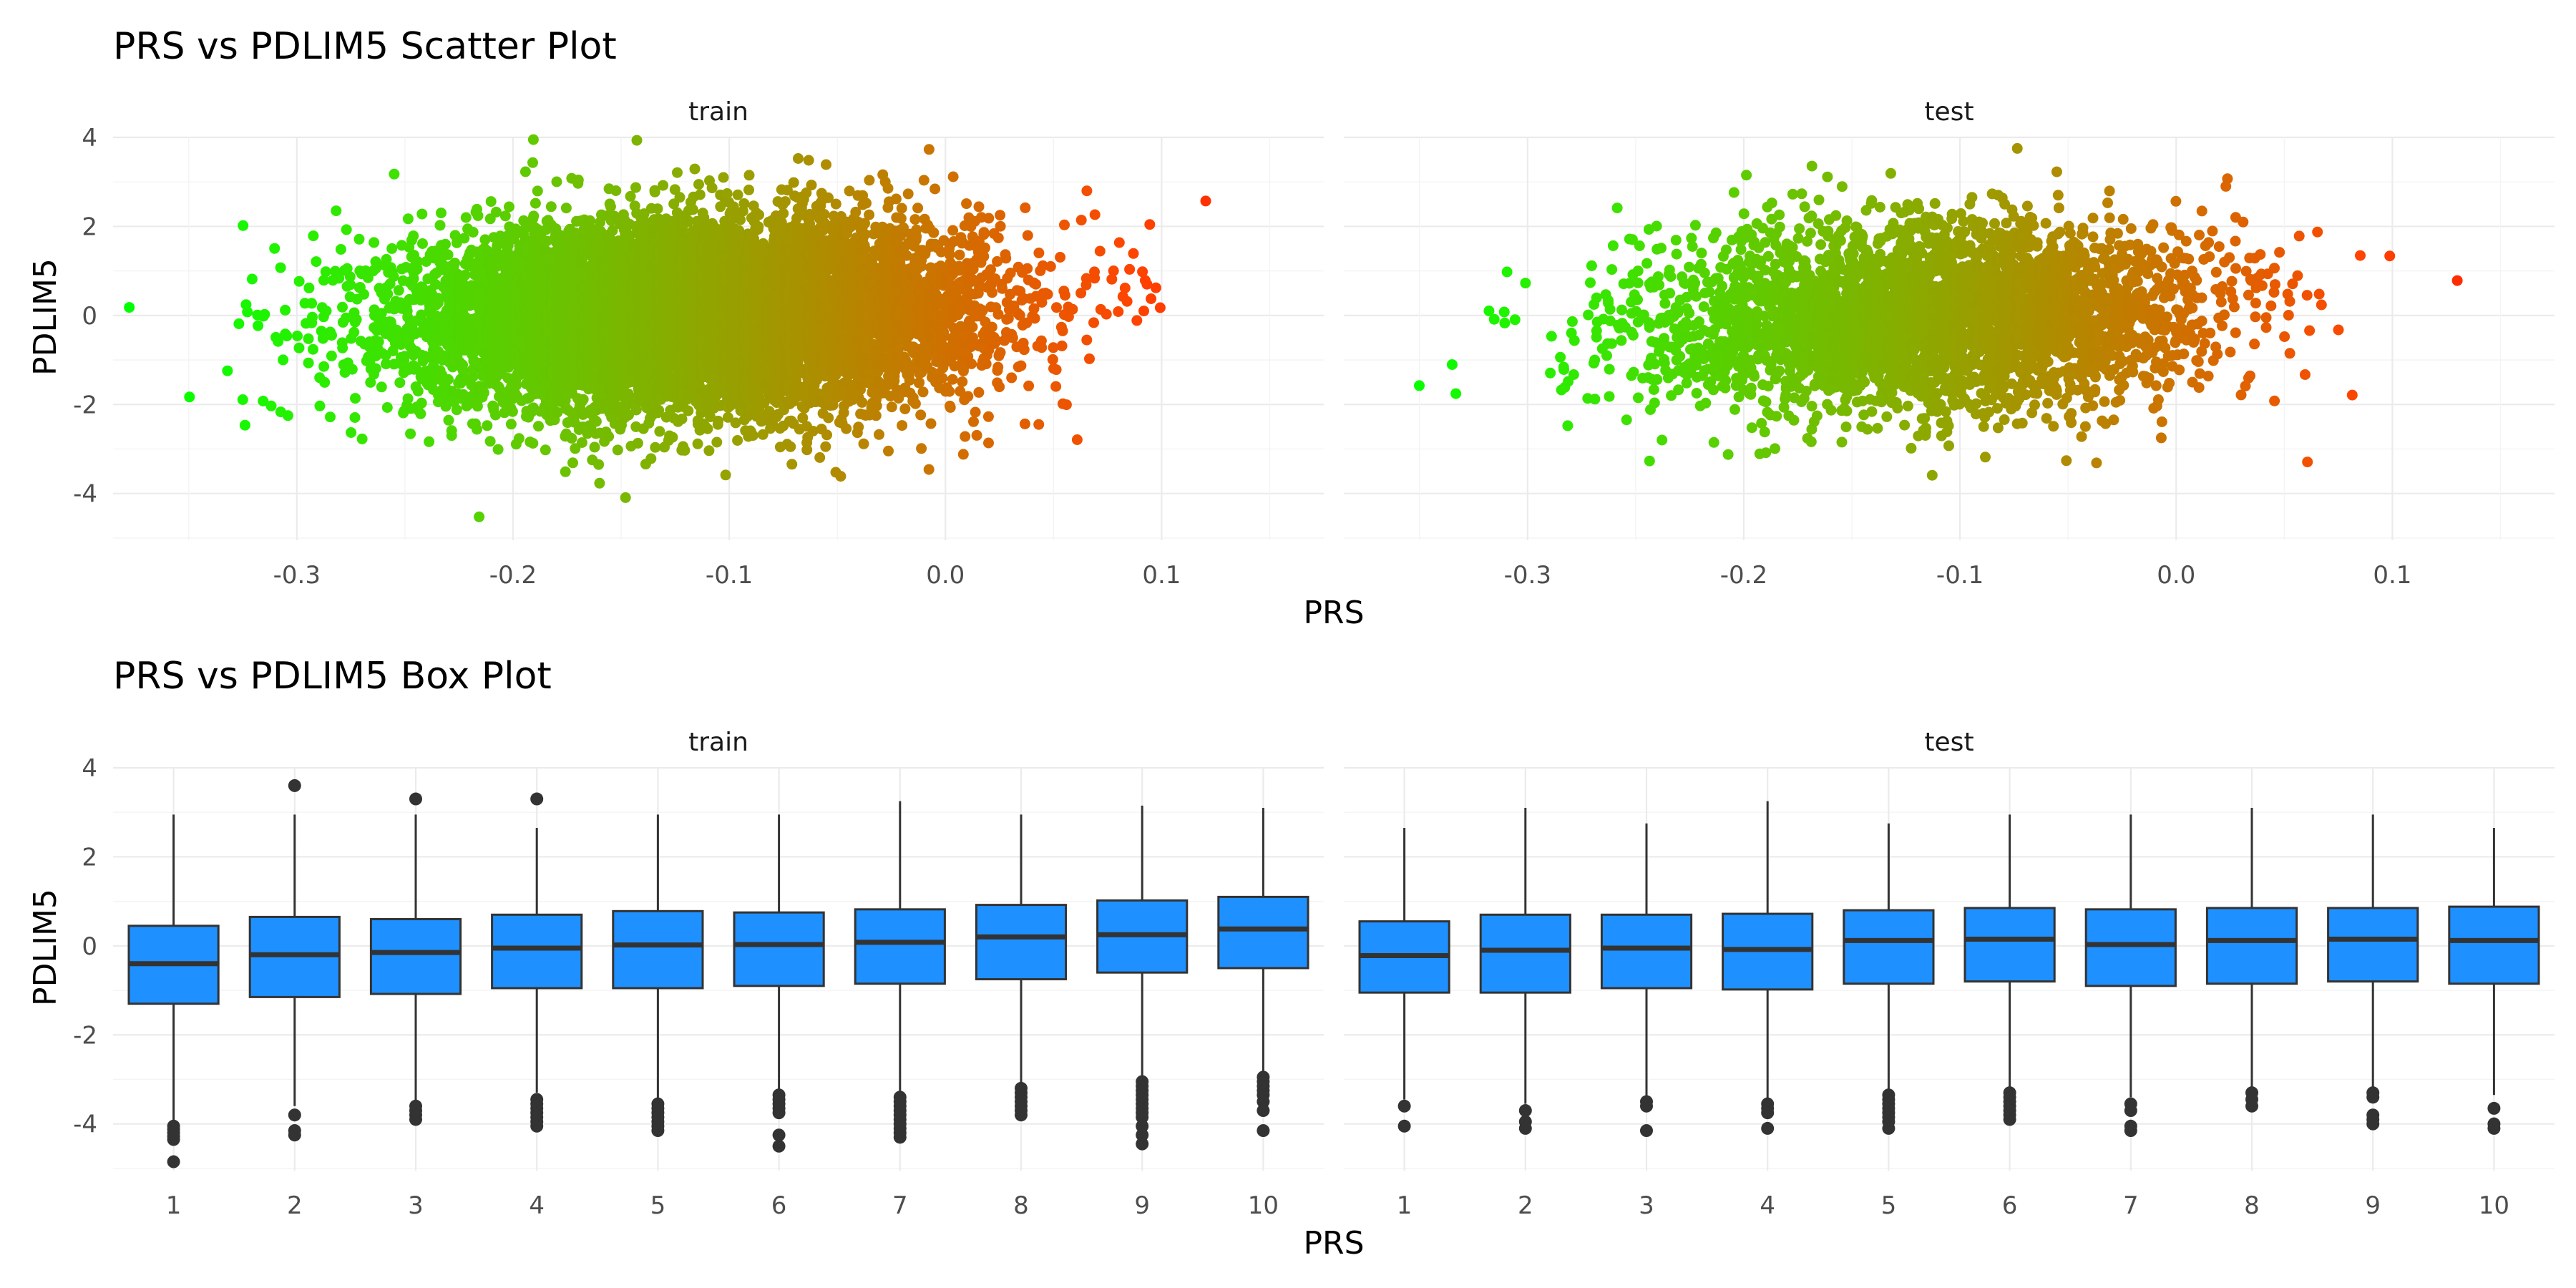 Image resolution: width=2576 pixels, height=1288 pixels. What do you see at coordinates (945, 575) in the screenshot?
I see `x-tick-label: 0.0` at bounding box center [945, 575].